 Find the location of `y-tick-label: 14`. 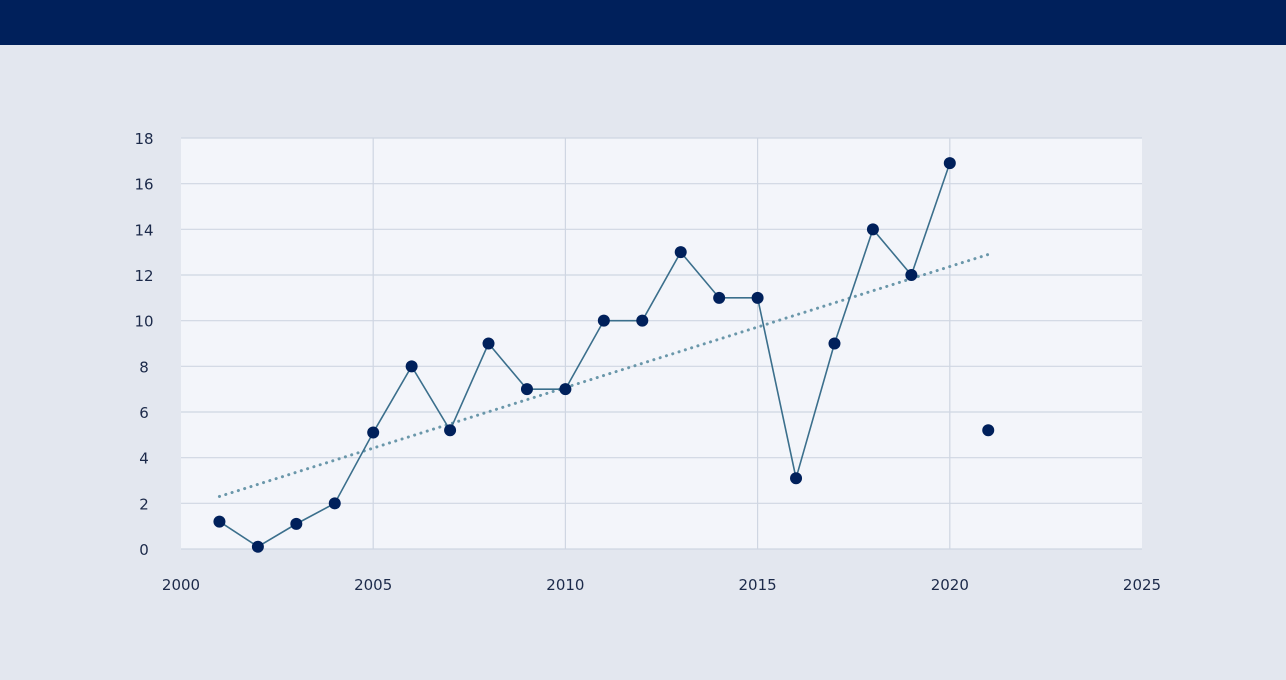

y-tick-label: 14 is located at coordinates (143, 230).